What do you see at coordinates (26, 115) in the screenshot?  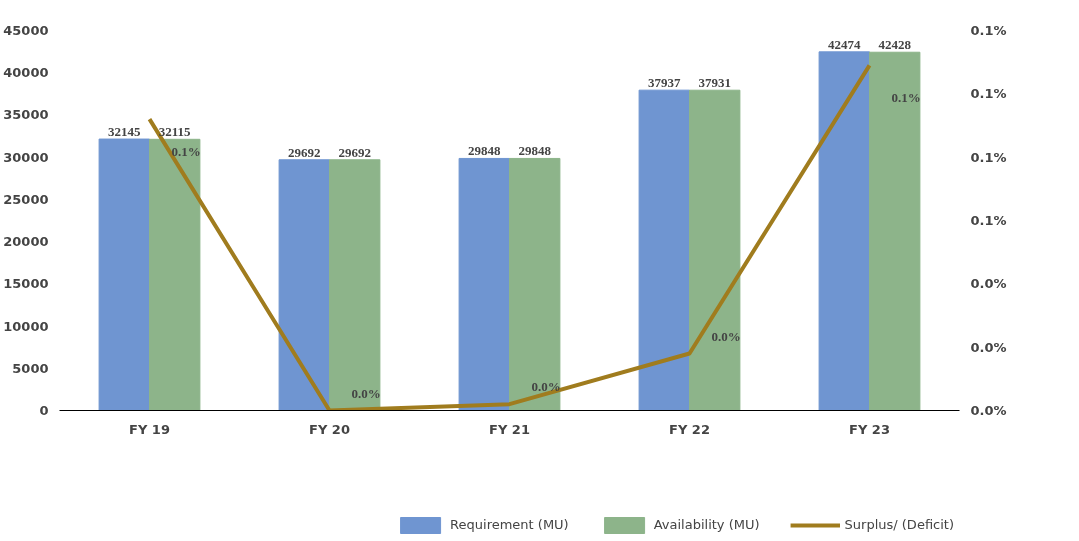 I see `y-tick-label: 35000` at bounding box center [26, 115].